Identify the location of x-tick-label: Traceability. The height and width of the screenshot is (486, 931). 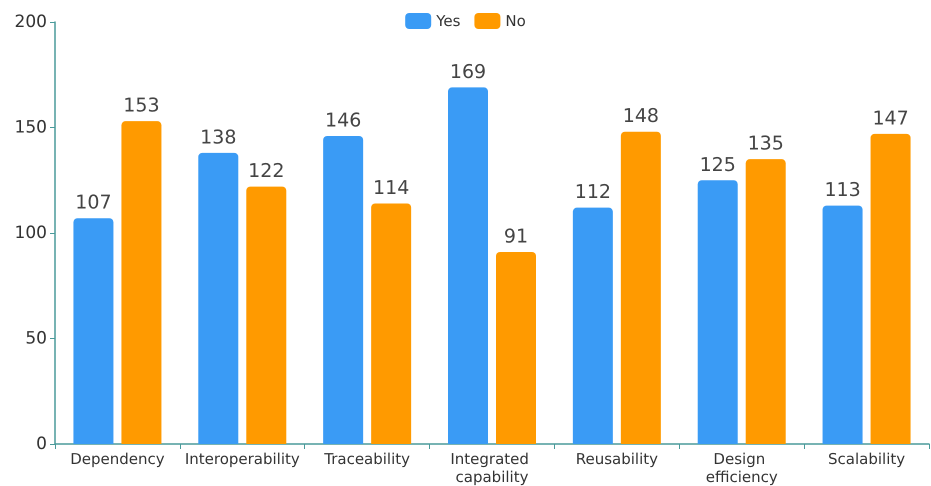
(366, 459).